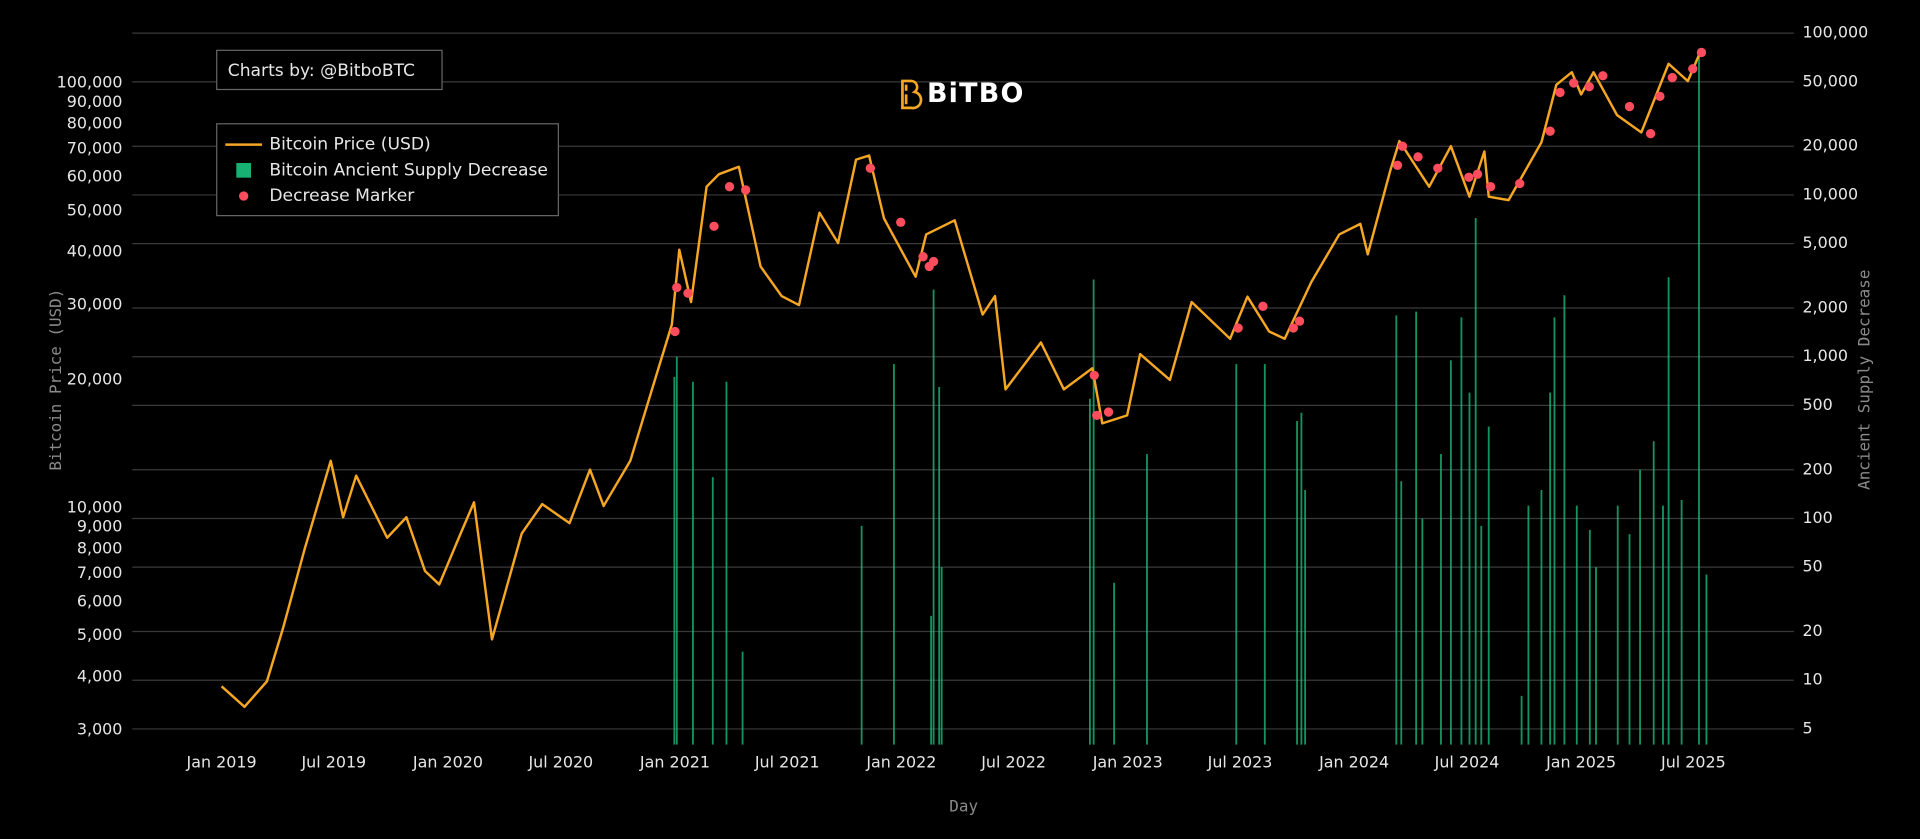  I want to click on x-tick-label: Jan 2022, so click(900, 761).